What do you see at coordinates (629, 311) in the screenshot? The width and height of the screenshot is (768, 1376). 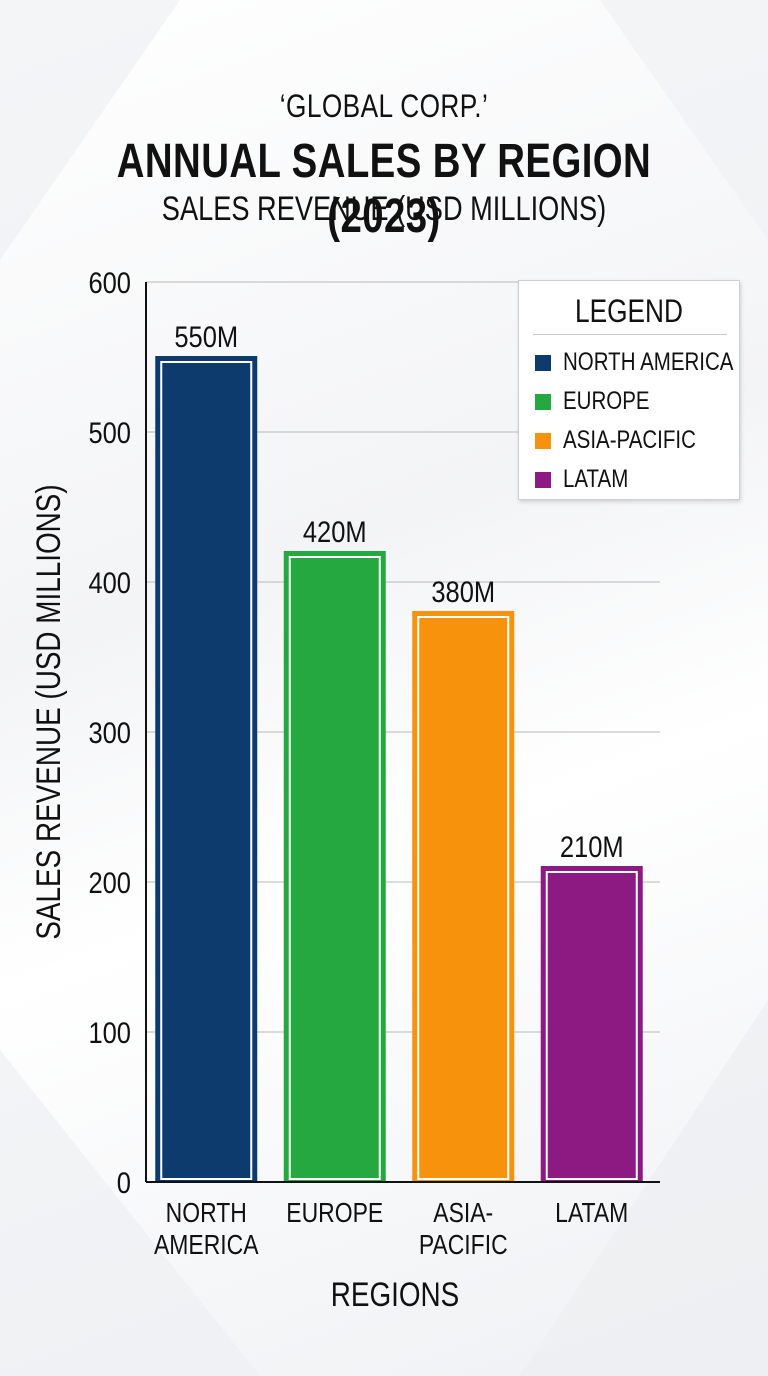 I see `legend-title: LEGEND` at bounding box center [629, 311].